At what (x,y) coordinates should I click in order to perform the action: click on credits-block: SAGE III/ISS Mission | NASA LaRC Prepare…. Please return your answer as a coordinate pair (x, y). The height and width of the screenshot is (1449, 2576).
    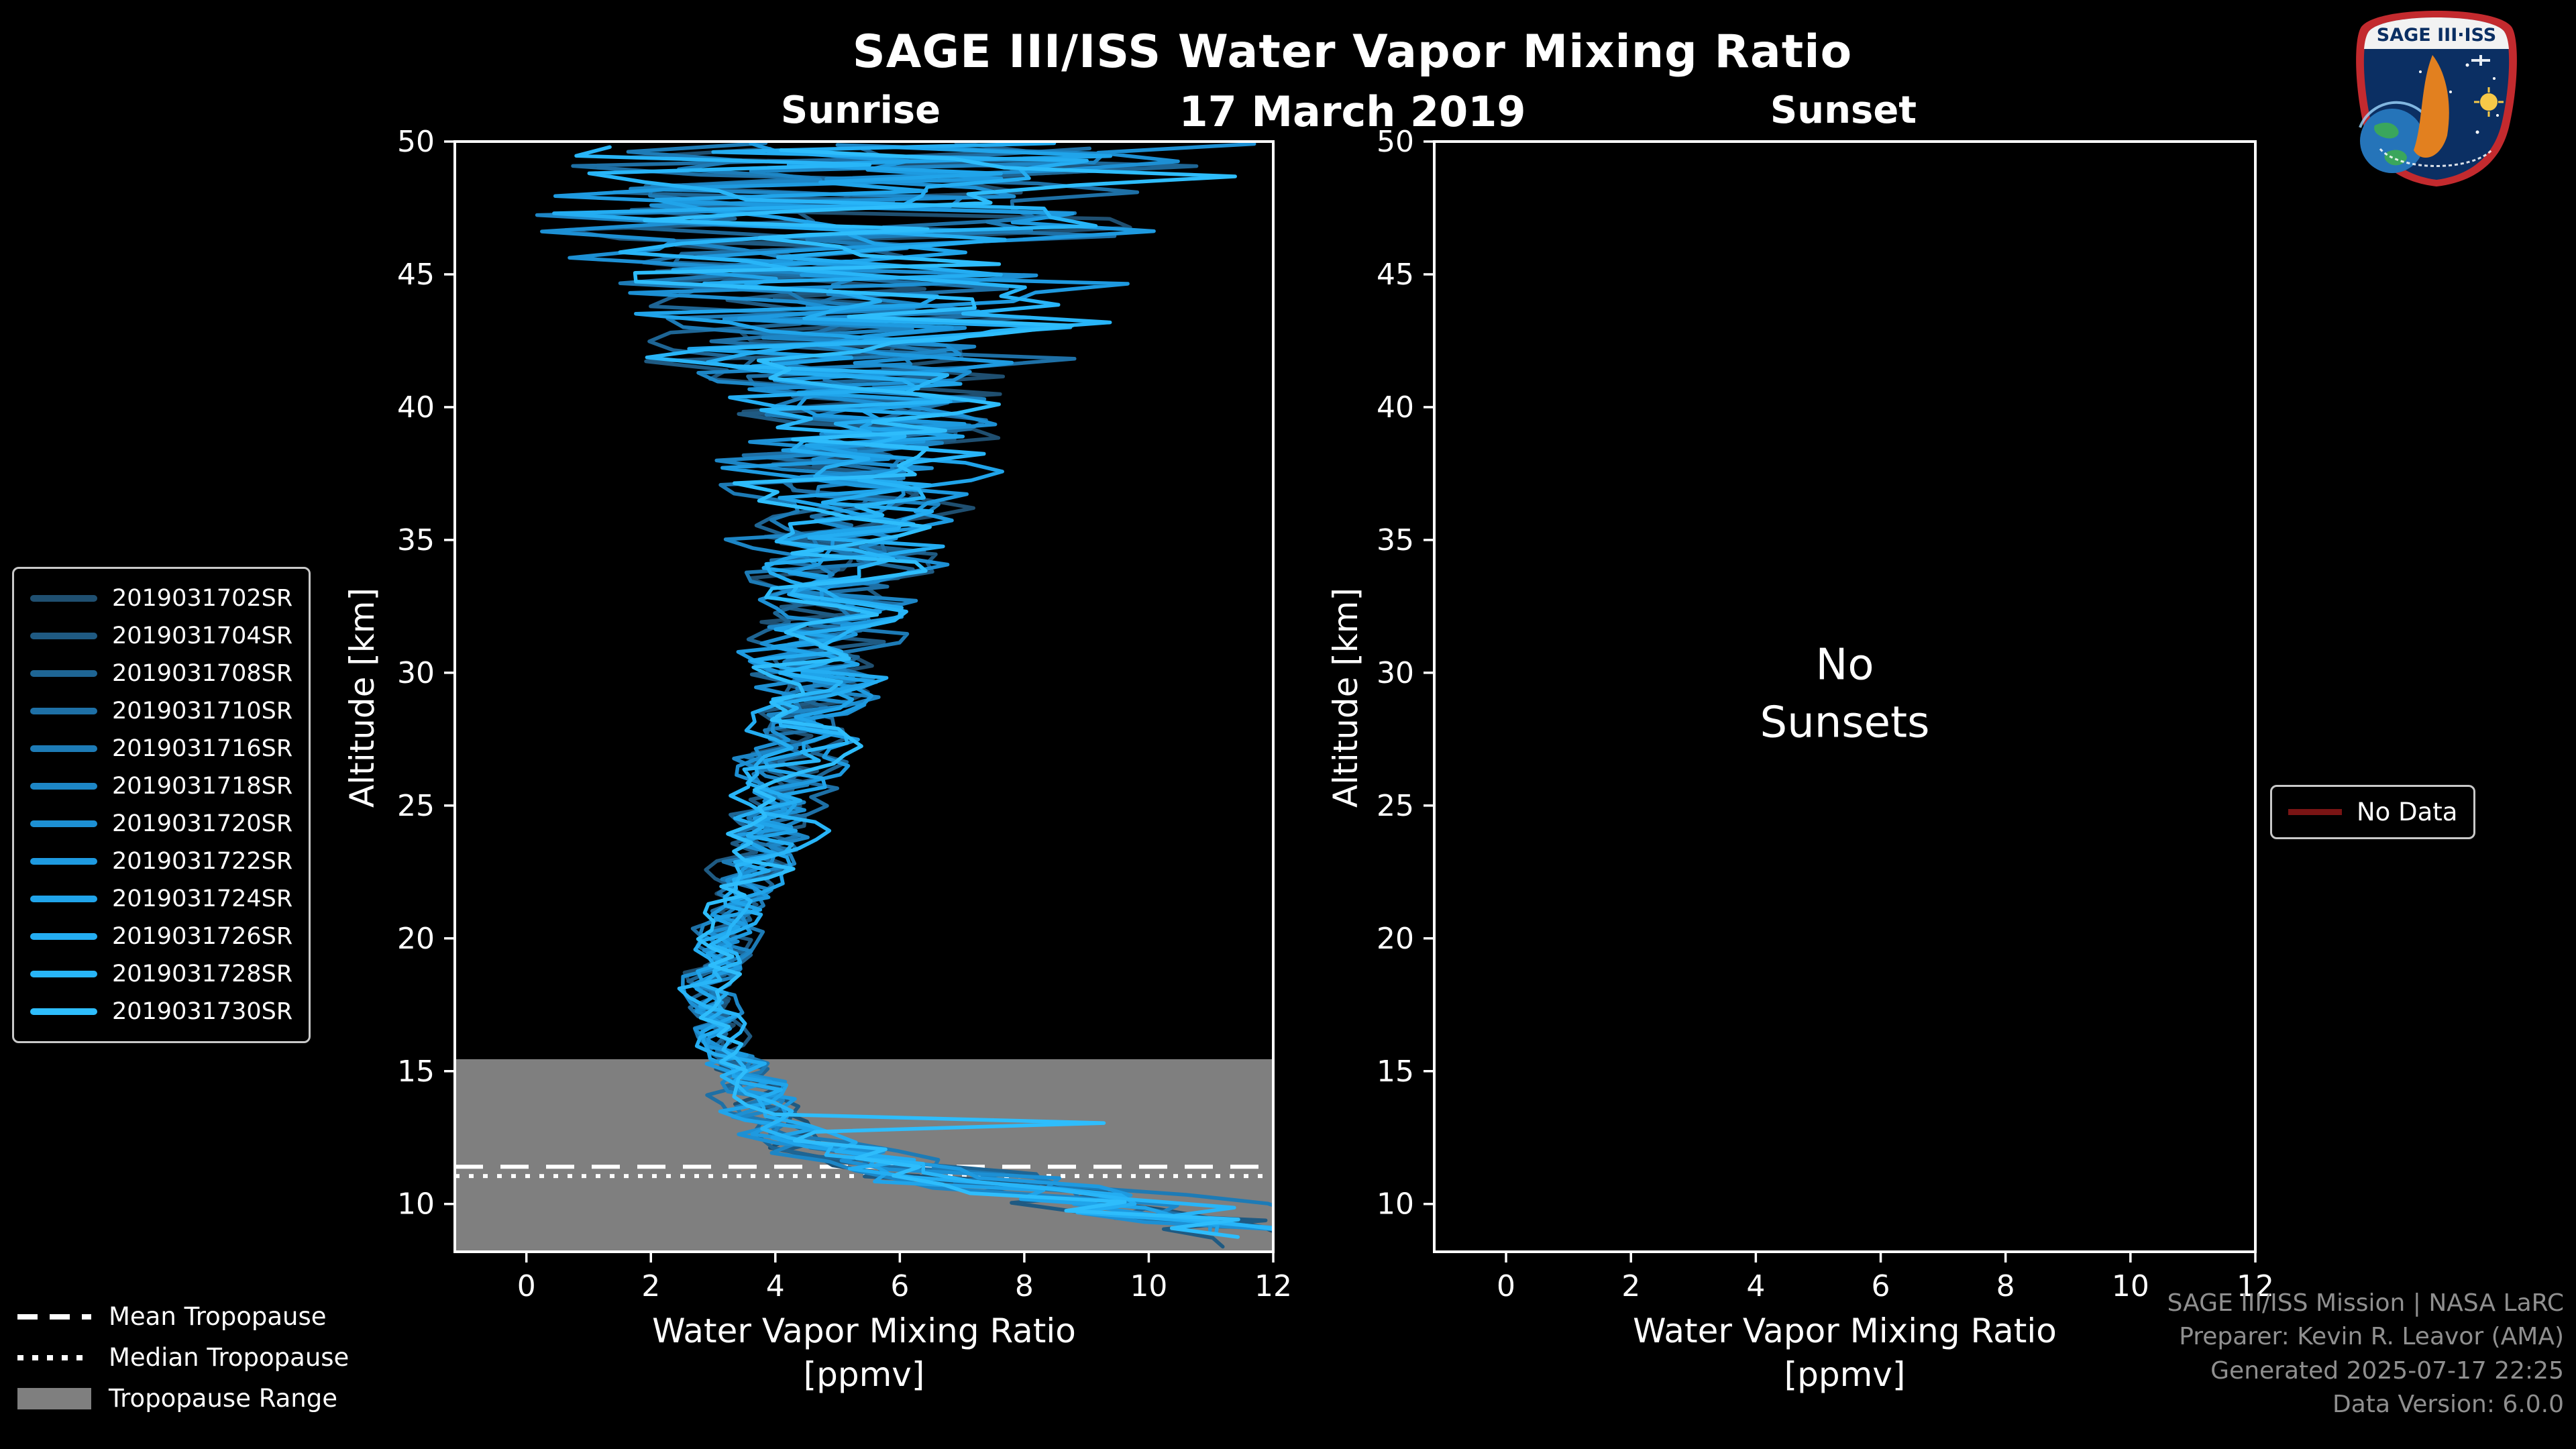
    Looking at the image, I should click on (2365, 1354).